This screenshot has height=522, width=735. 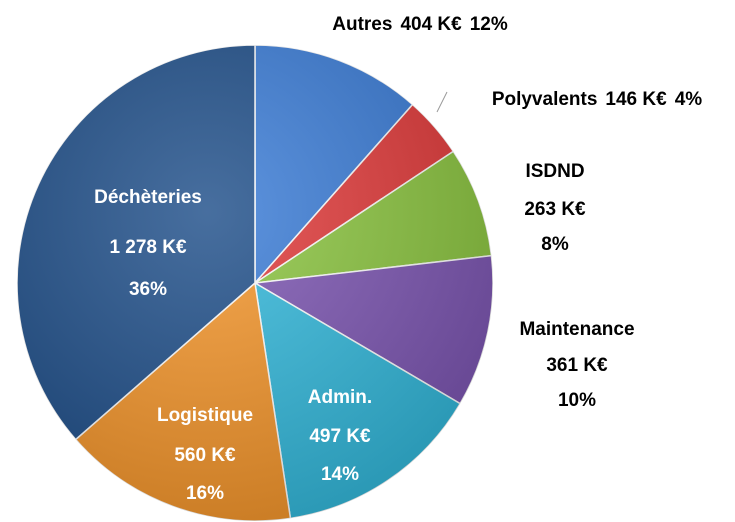 I want to click on slice-label: Autres 404 K€ 12%, so click(x=420, y=24).